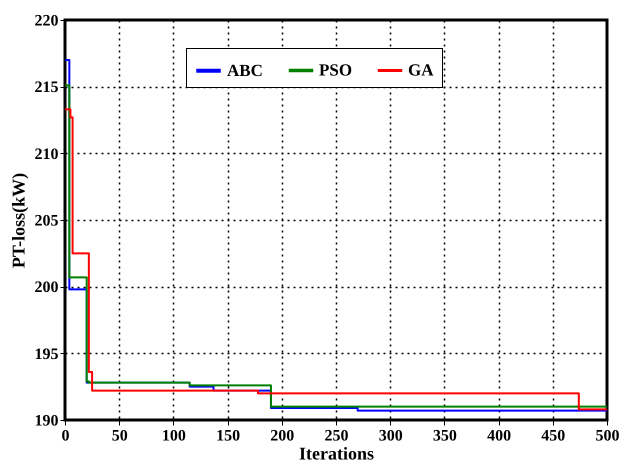 The image size is (638, 460). What do you see at coordinates (120, 436) in the screenshot?
I see `x-tick-label: 50` at bounding box center [120, 436].